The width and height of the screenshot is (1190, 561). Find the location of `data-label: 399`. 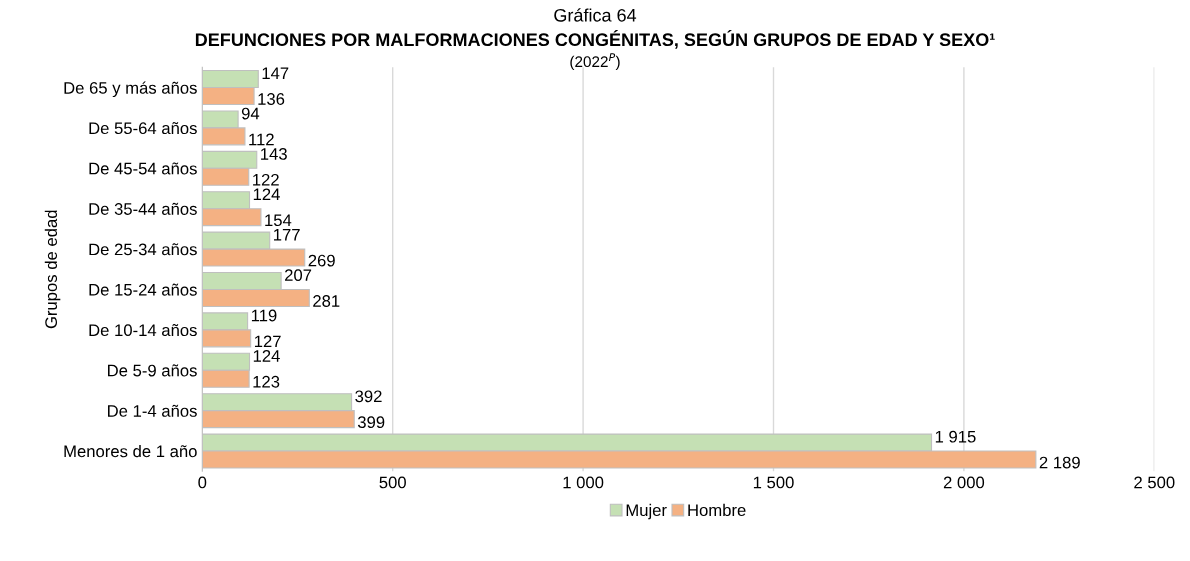

data-label: 399 is located at coordinates (371, 422).